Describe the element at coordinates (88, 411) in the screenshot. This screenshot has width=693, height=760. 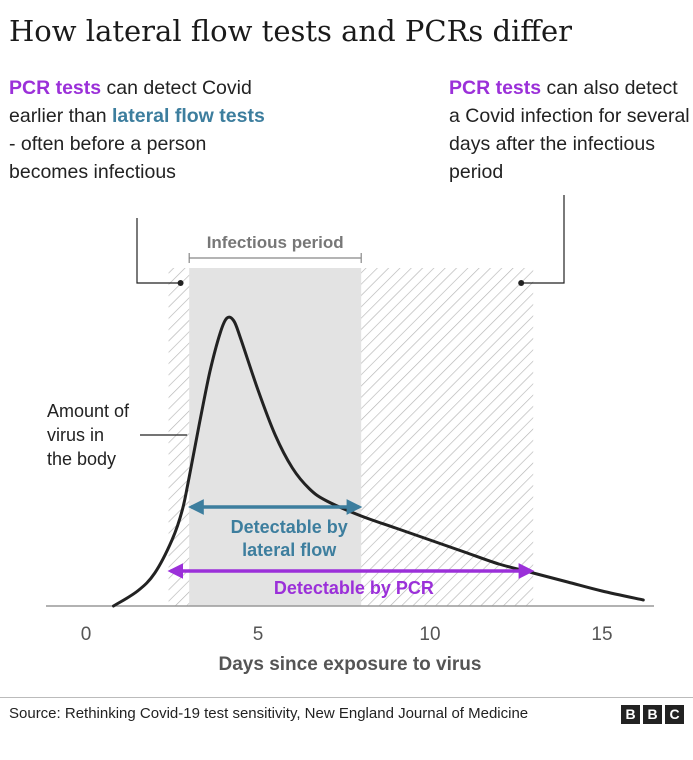
I see `curve-label-line-1: Amount of` at that location.